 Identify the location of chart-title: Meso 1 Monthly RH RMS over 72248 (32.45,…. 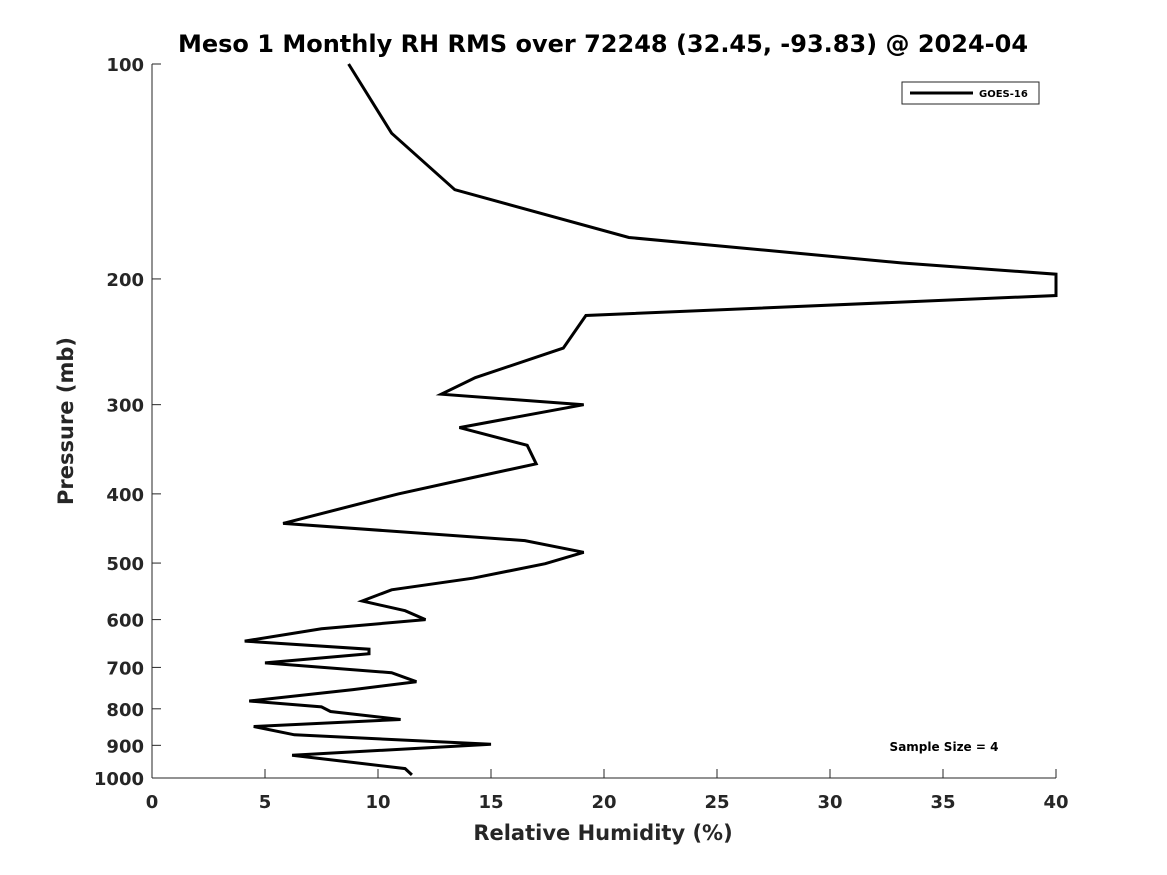
(603, 44).